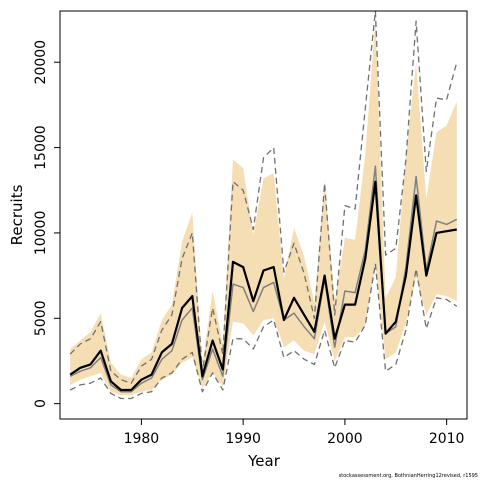  I want to click on x-tick-label: 2000, so click(345, 439).